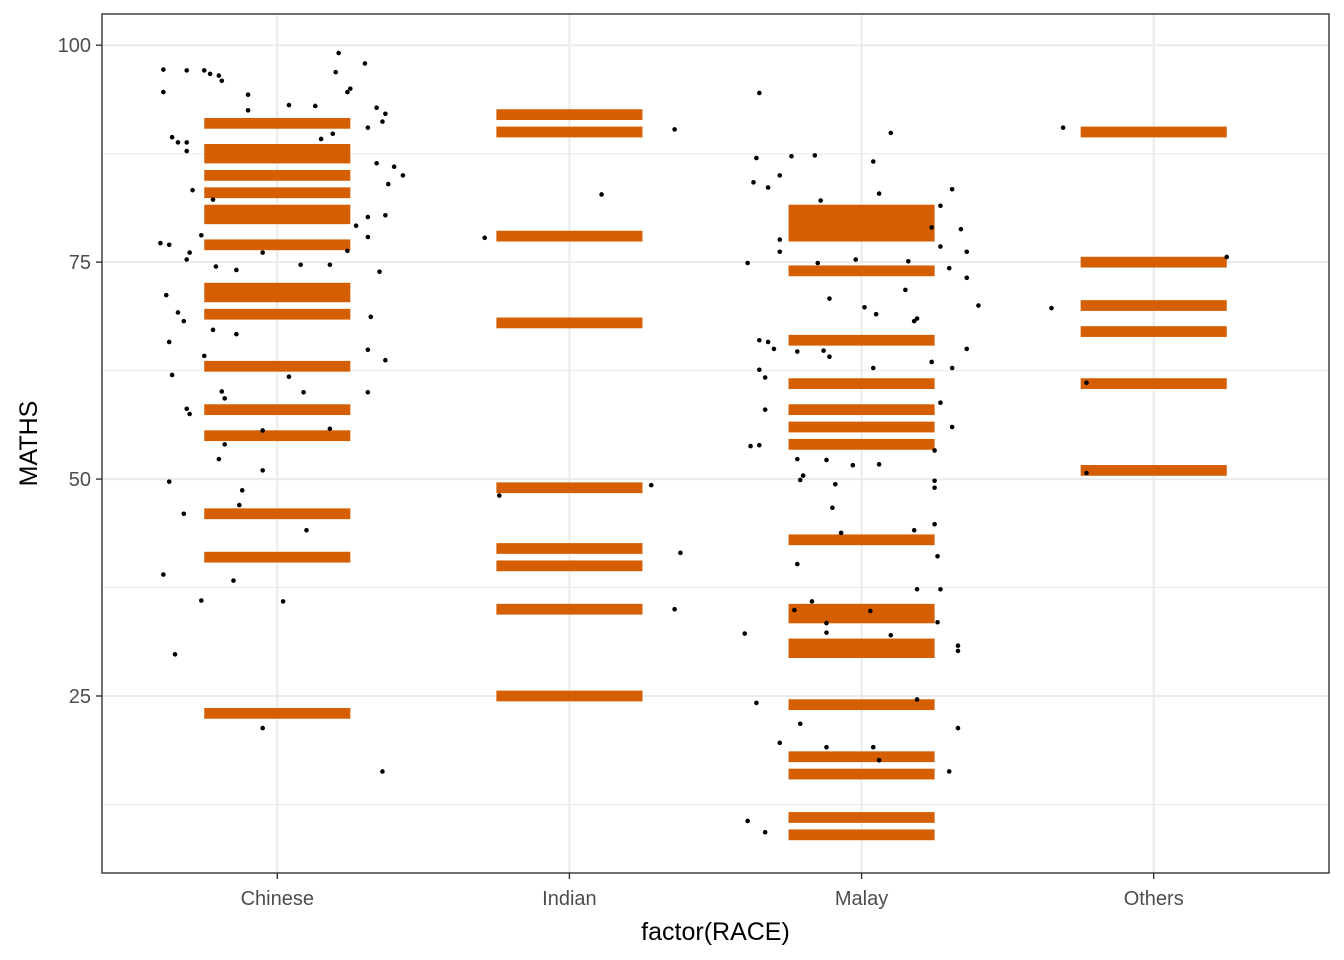 The width and height of the screenshot is (1344, 960). I want to click on x-tick-label: Others, so click(1154, 899).